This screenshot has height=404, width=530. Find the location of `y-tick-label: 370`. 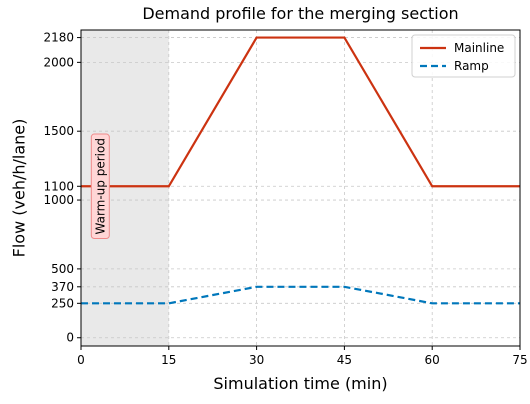

y-tick-label: 370 is located at coordinates (62, 287).